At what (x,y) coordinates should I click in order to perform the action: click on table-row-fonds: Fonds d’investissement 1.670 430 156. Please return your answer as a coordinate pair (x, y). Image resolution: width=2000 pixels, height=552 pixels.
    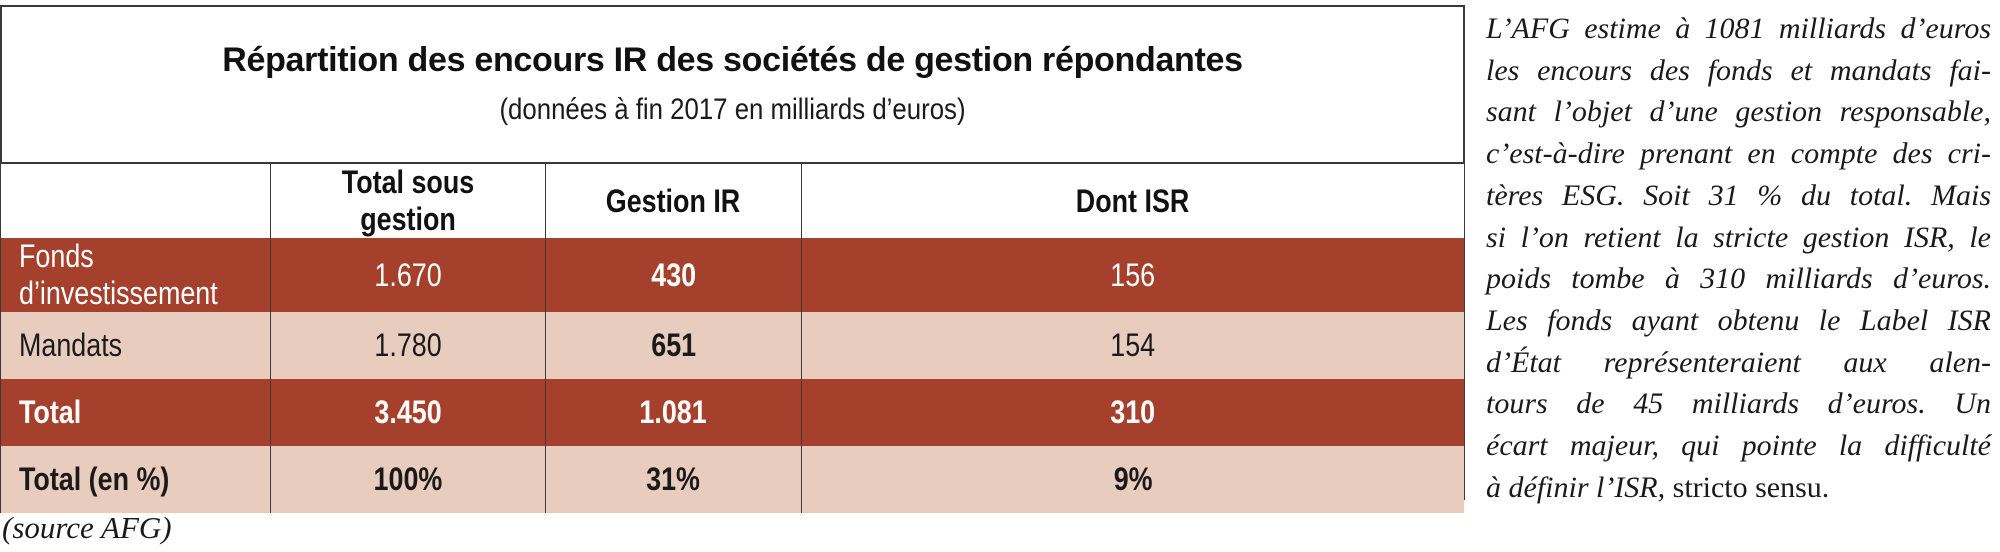
    Looking at the image, I should click on (732, 275).